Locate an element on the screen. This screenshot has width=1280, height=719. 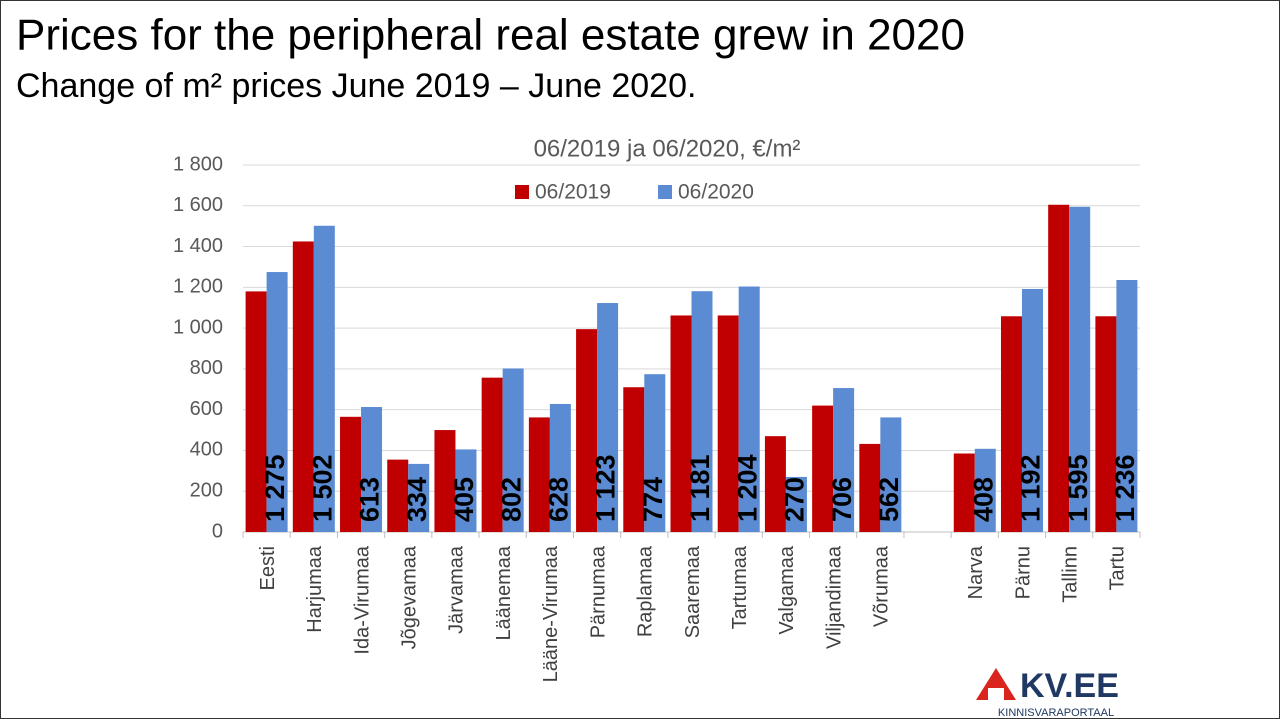
x-tick-label: Eesti is located at coordinates (268, 568).